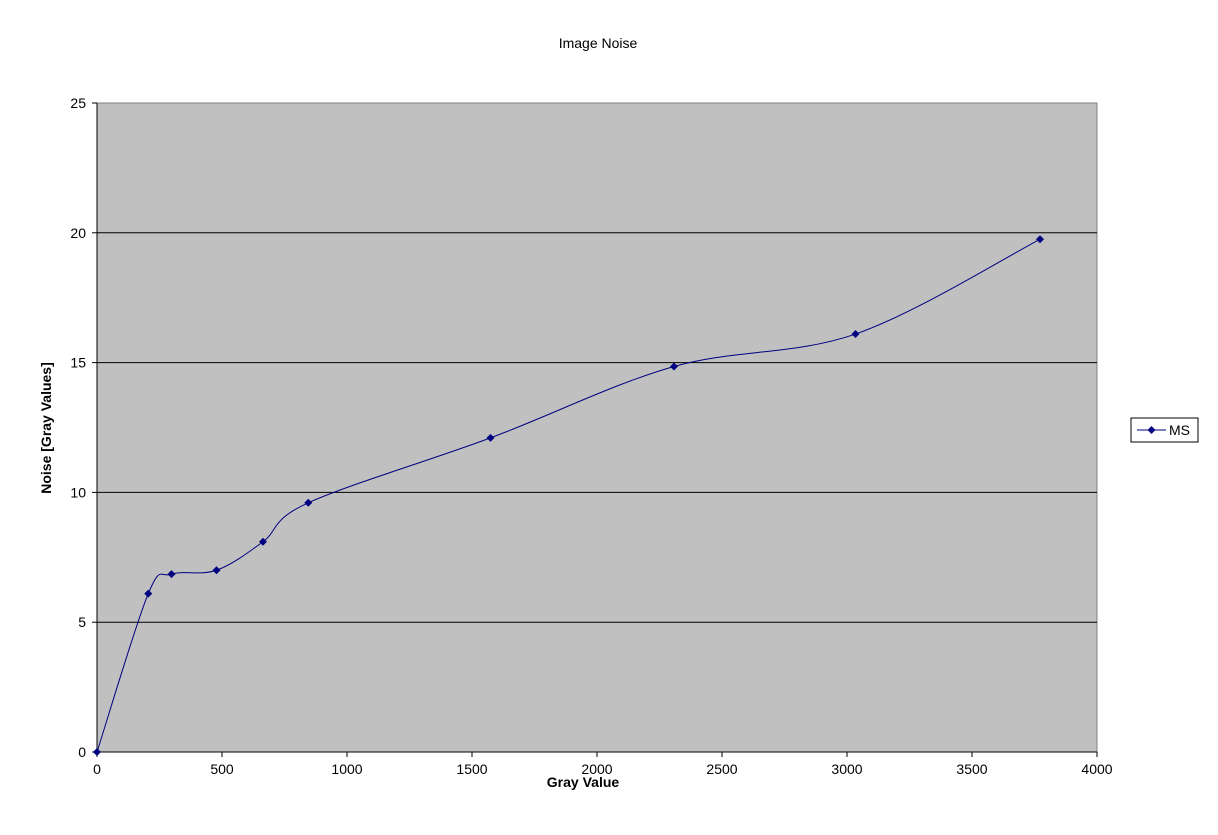  Describe the element at coordinates (78, 103) in the screenshot. I see `y-tick-label: 25` at that location.